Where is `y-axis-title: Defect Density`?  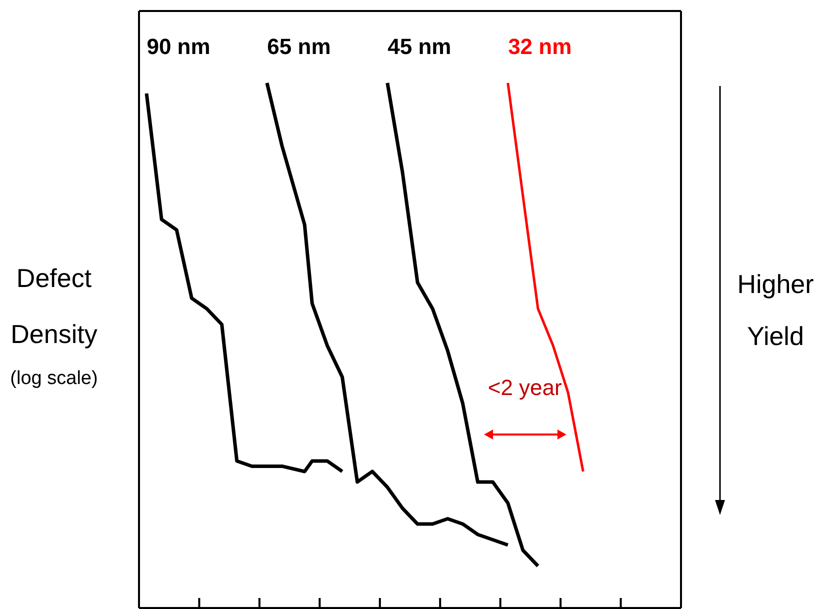 y-axis-title: Defect Density is located at coordinates (54, 306).